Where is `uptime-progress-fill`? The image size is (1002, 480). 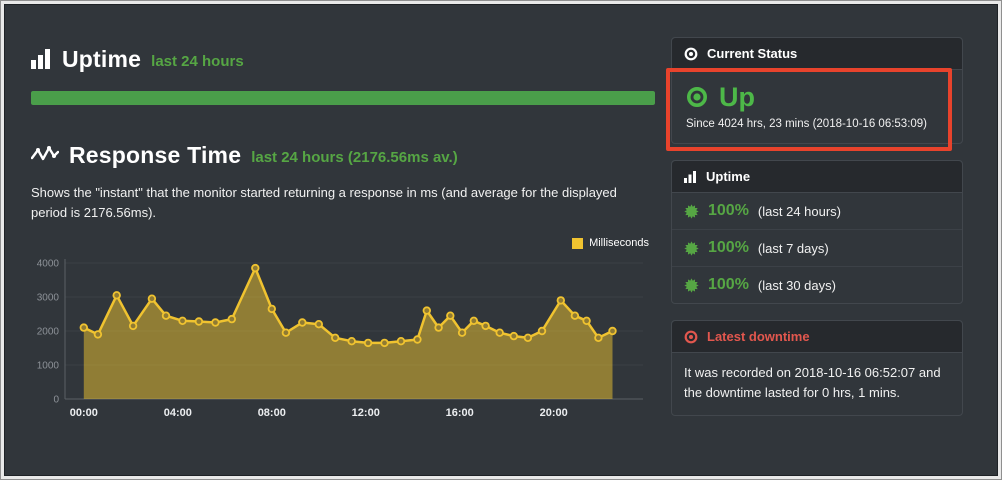
uptime-progress-fill is located at coordinates (343, 98).